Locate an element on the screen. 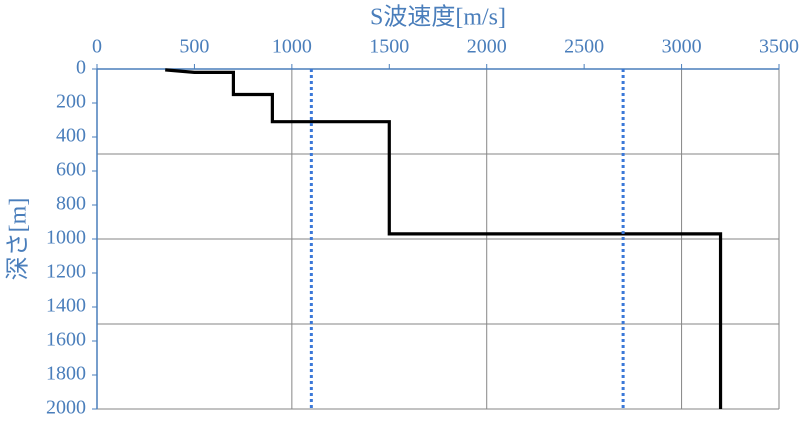 The height and width of the screenshot is (426, 810). y-tick-label: 600 is located at coordinates (71, 170).